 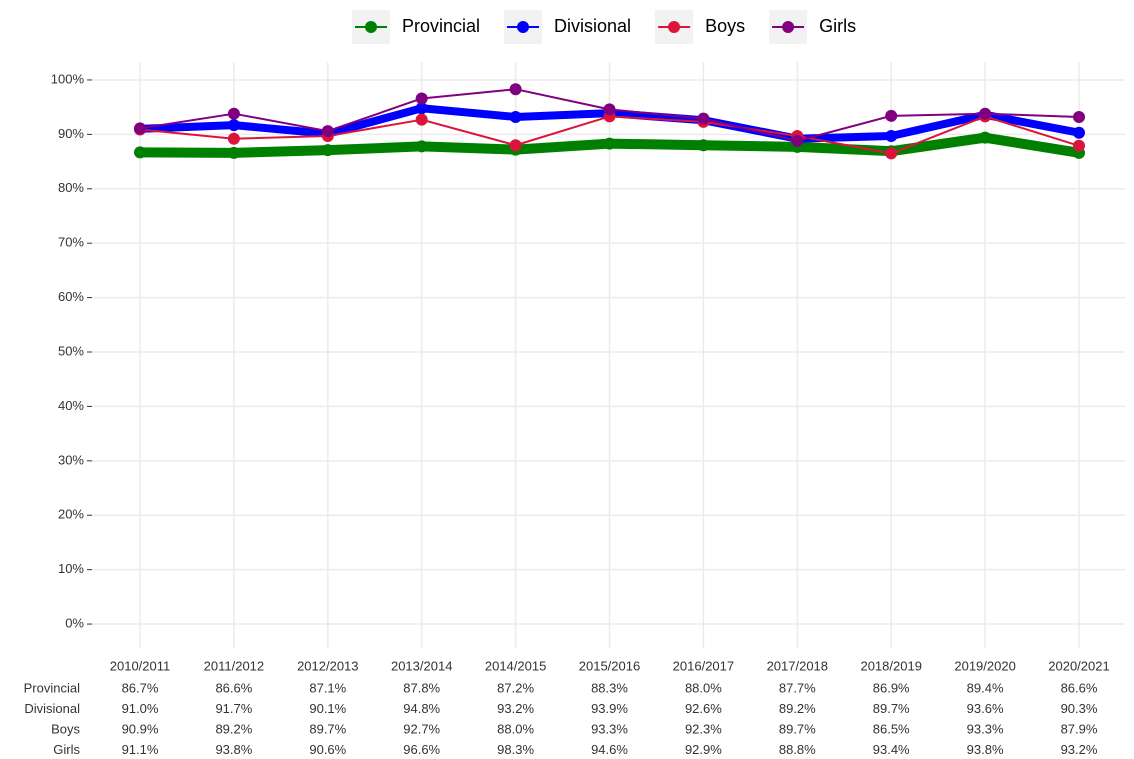 What do you see at coordinates (68, 78) in the screenshot?
I see `y-tick-label: 100%` at bounding box center [68, 78].